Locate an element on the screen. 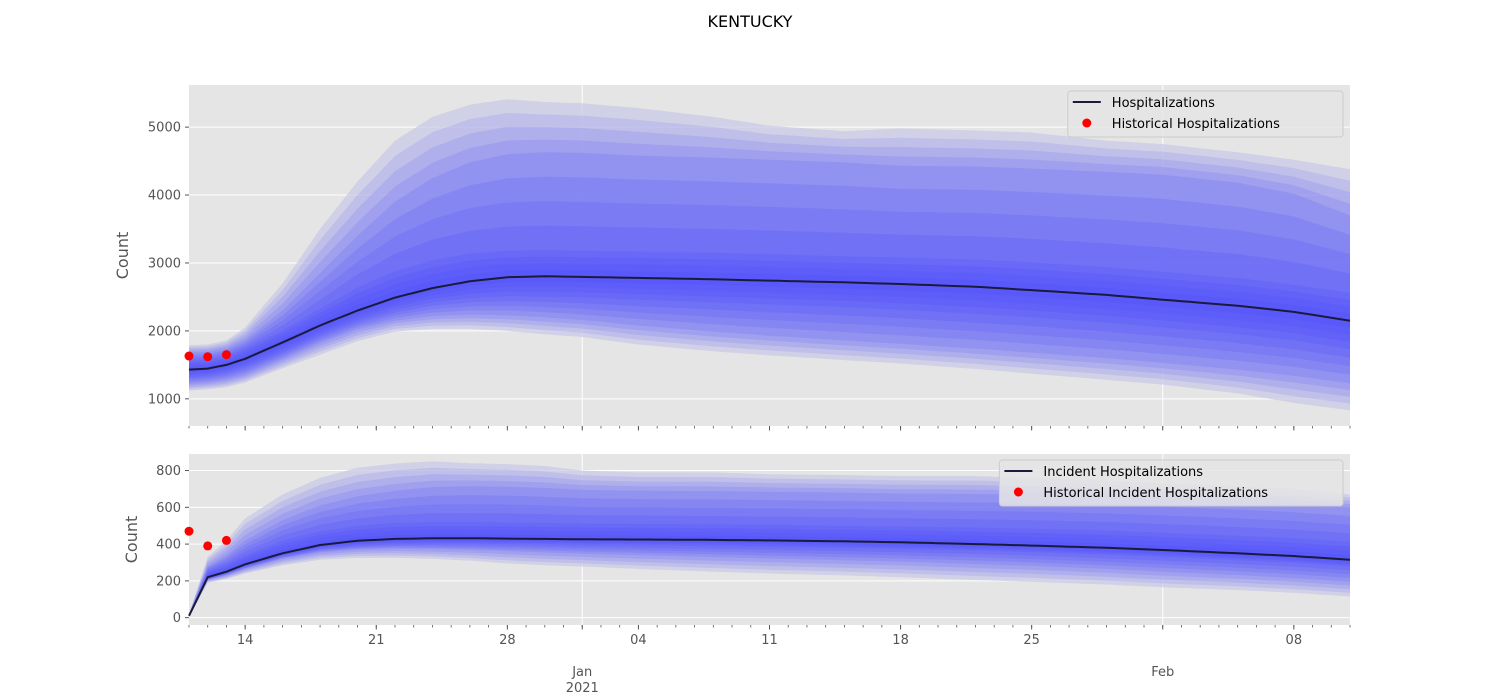 This screenshot has height=700, width=1500. x-tick-label: 08 is located at coordinates (1294, 640).